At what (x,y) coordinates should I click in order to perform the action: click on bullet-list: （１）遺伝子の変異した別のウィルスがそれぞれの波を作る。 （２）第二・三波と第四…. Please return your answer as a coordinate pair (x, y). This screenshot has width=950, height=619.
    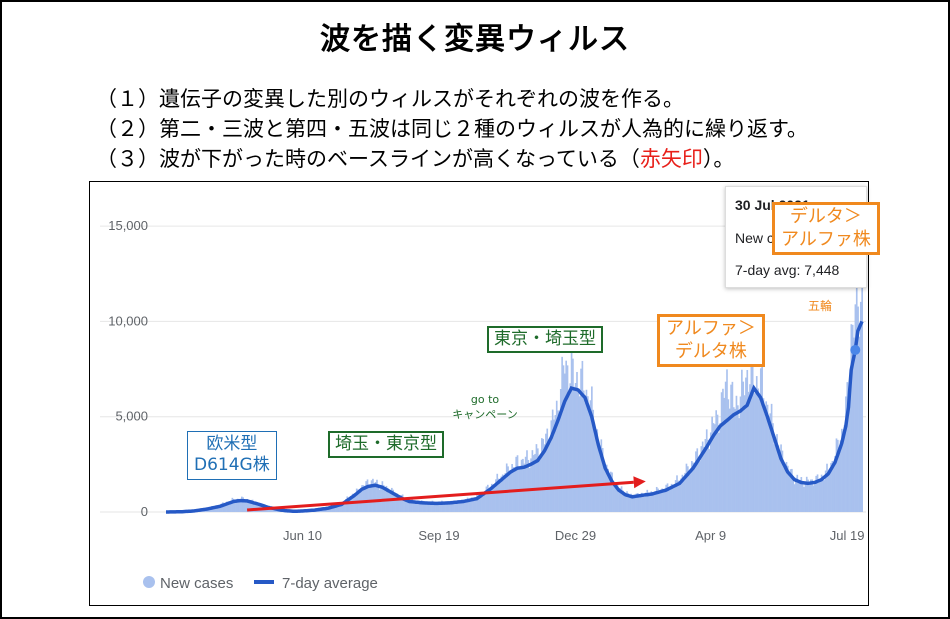
    Looking at the image, I should click on (452, 129).